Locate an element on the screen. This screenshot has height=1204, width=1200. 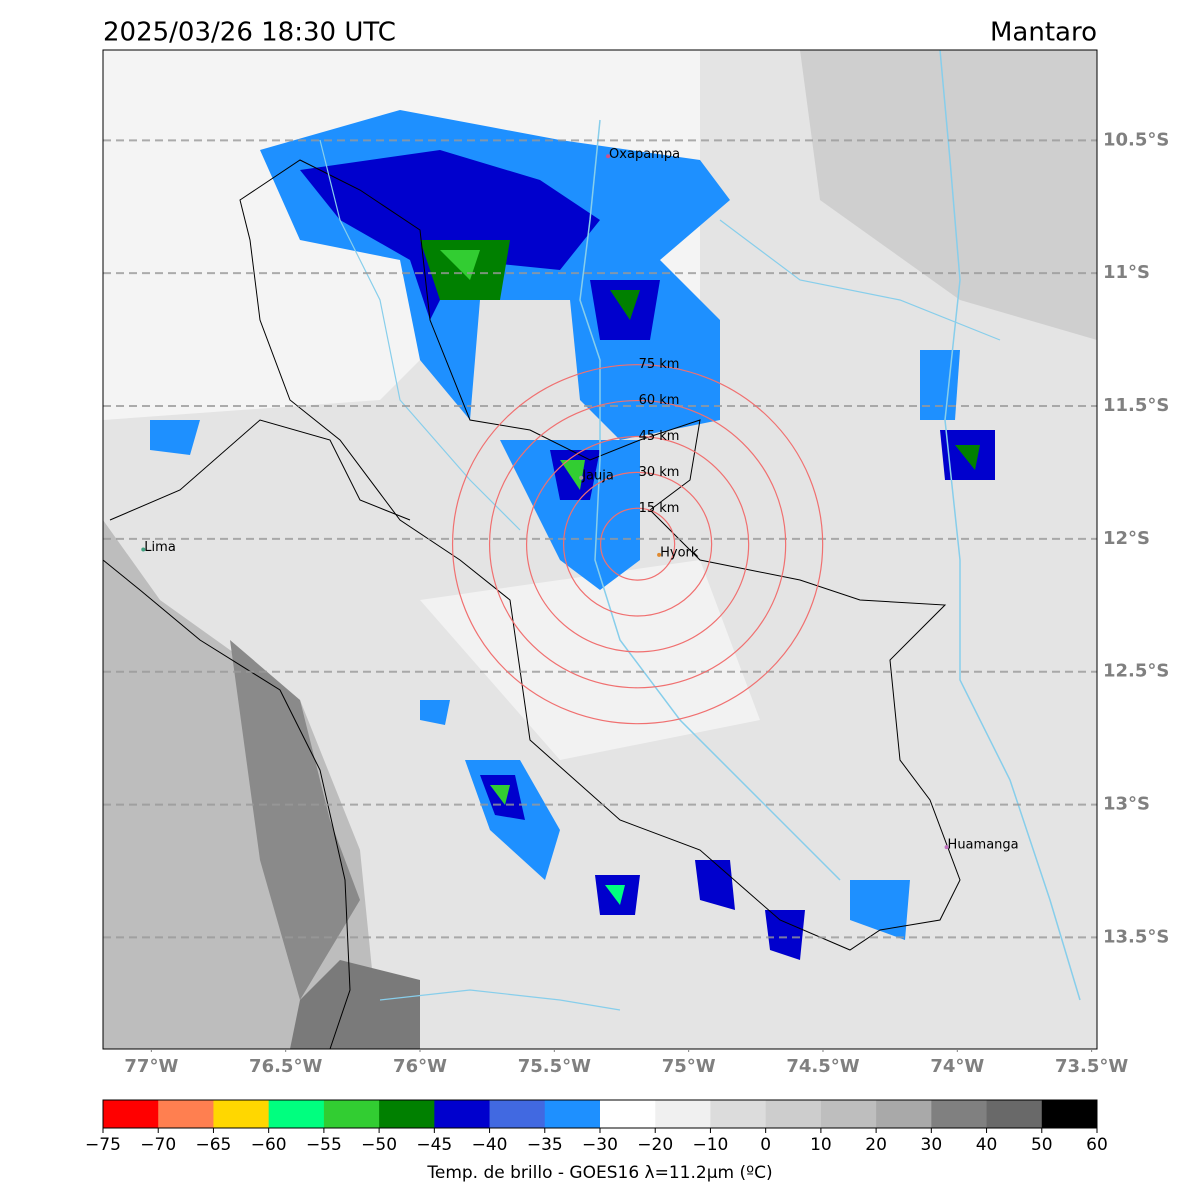
place-label: Jauja is located at coordinates (597, 475).